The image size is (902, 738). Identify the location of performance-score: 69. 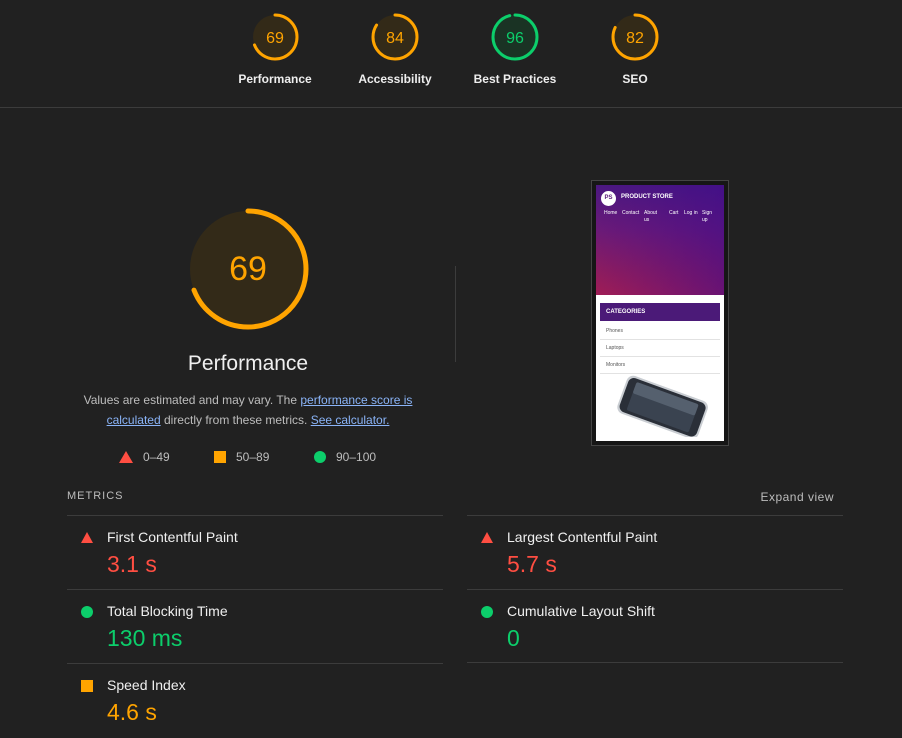
(248, 269).